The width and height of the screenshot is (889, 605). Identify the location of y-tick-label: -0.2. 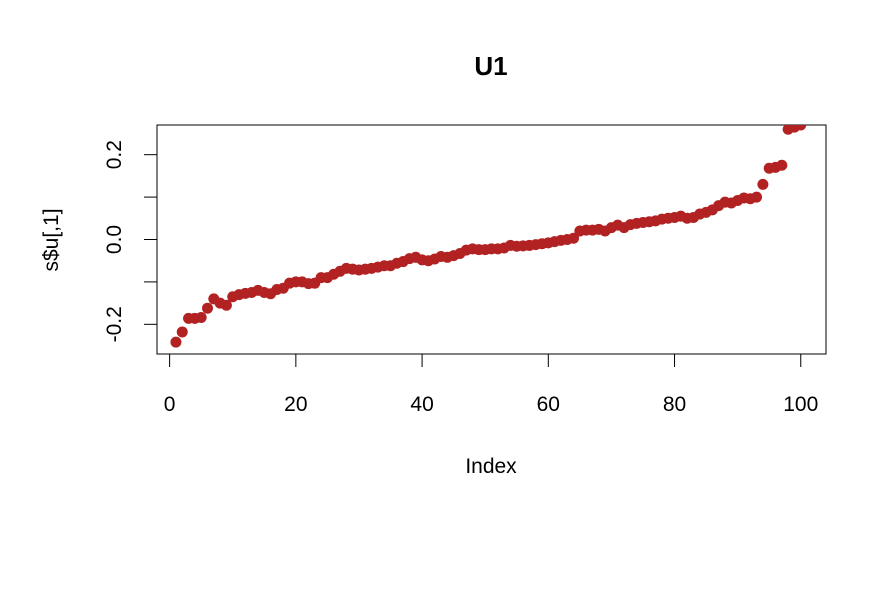
(114, 324).